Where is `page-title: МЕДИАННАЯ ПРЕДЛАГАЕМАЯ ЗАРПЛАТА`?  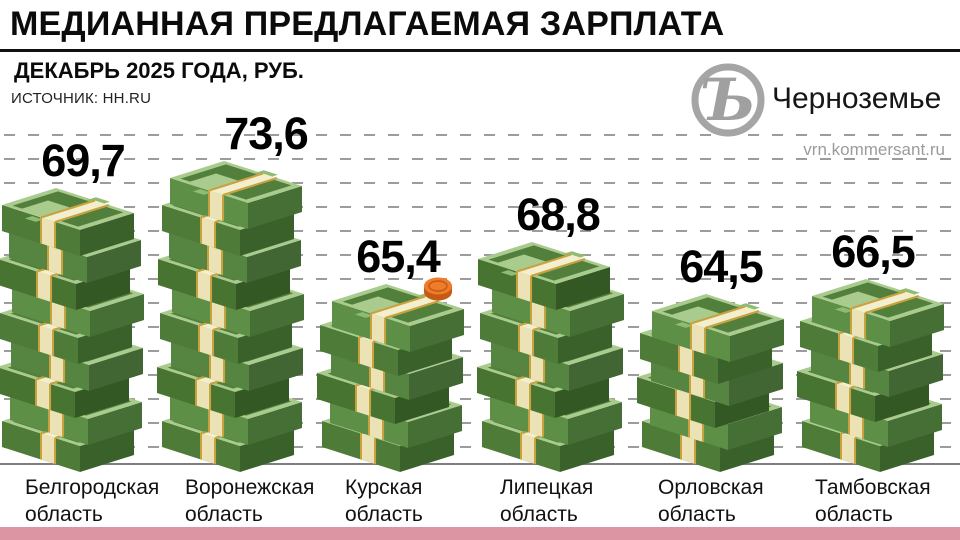 page-title: МЕДИАННАЯ ПРЕДЛАГАЕМАЯ ЗАРПЛАТА is located at coordinates (367, 24).